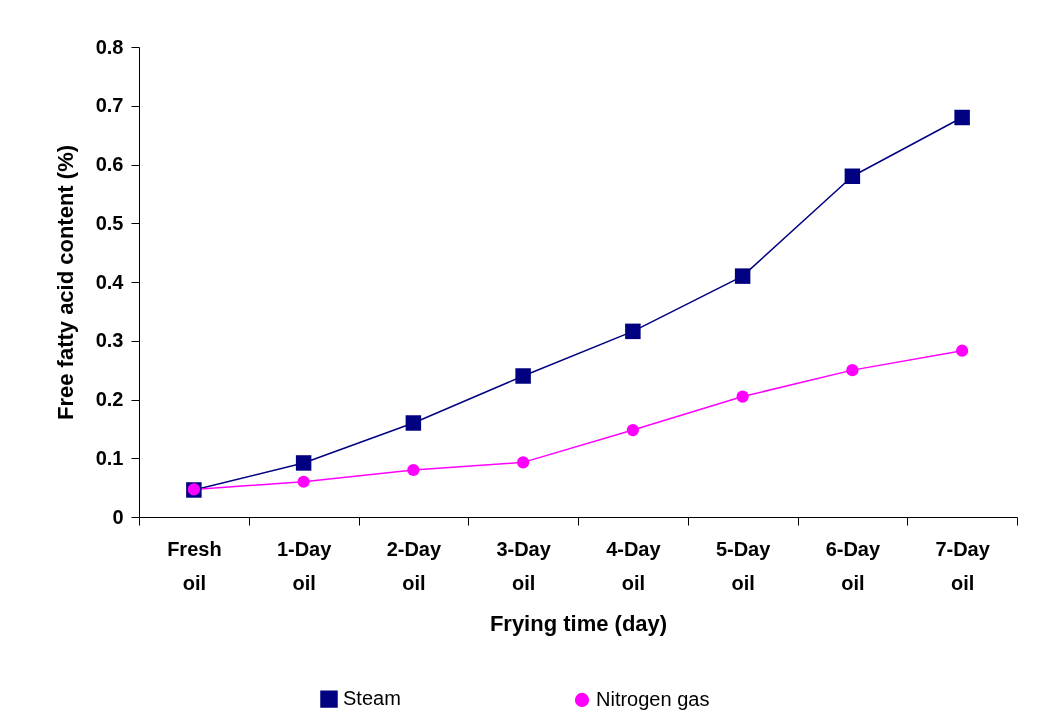 Image resolution: width=1052 pixels, height=725 pixels. Describe the element at coordinates (963, 565) in the screenshot. I see `x-tick-label: 7-Day oil` at that location.